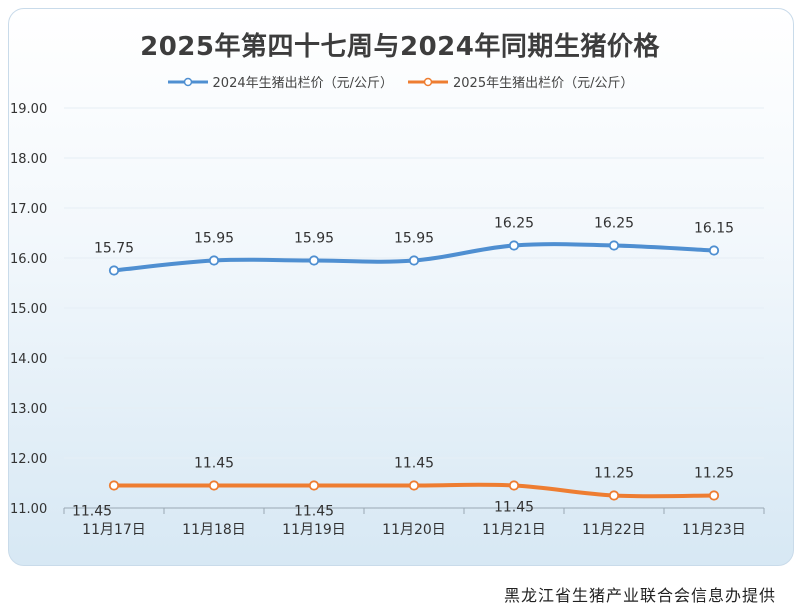 This screenshot has width=800, height=615. I want to click on legend-marker-2024, so click(187, 81).